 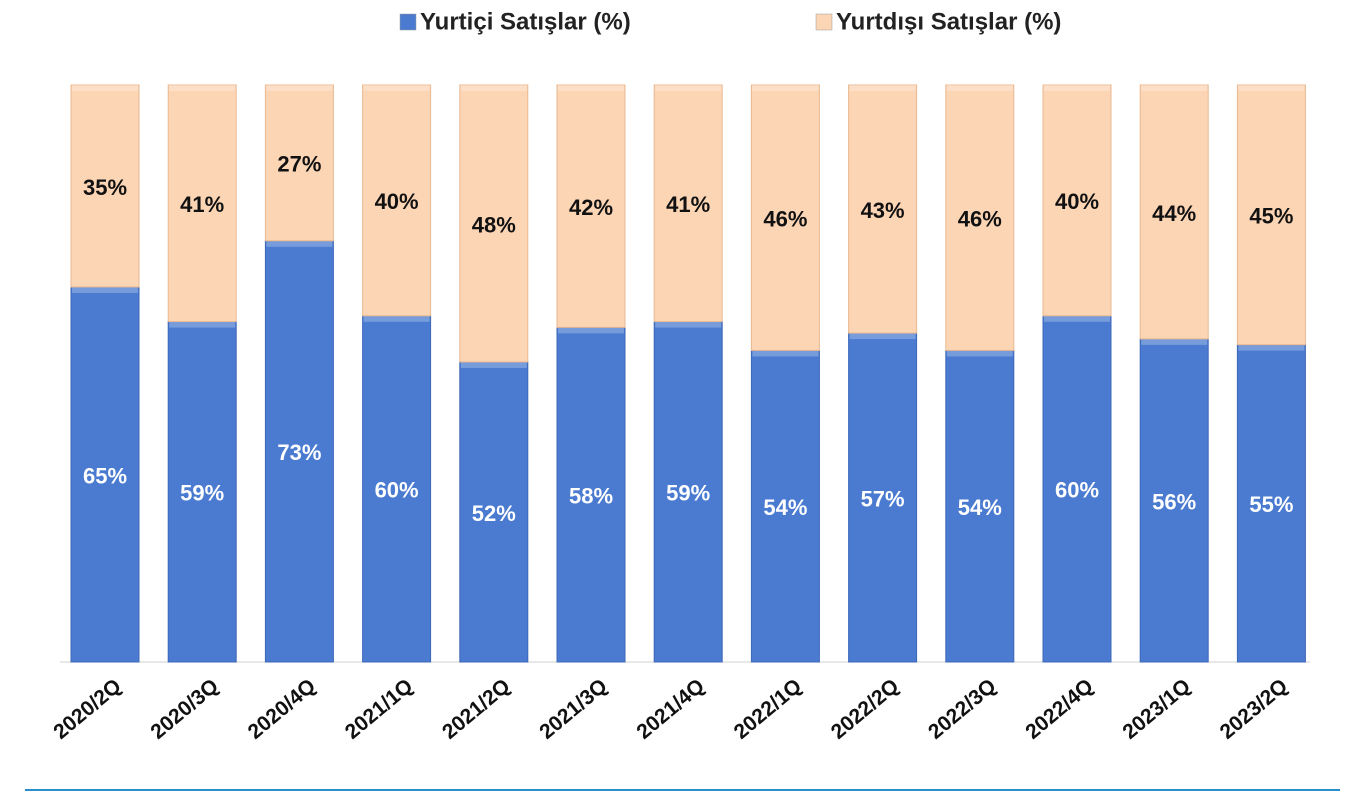 I want to click on data-label: 58%, so click(x=591, y=495).